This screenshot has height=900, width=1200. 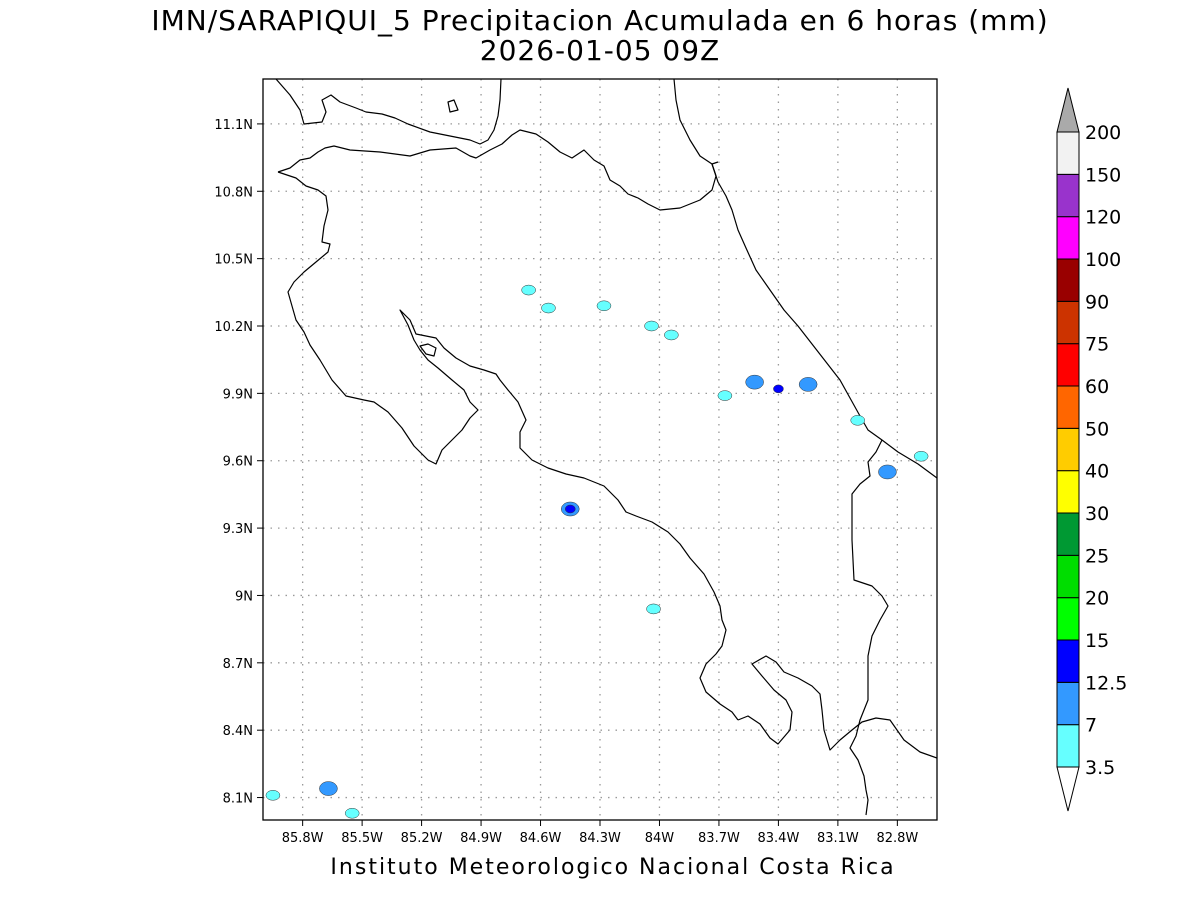 I want to click on lat-tick-label: 8.1N, so click(x=238, y=799).